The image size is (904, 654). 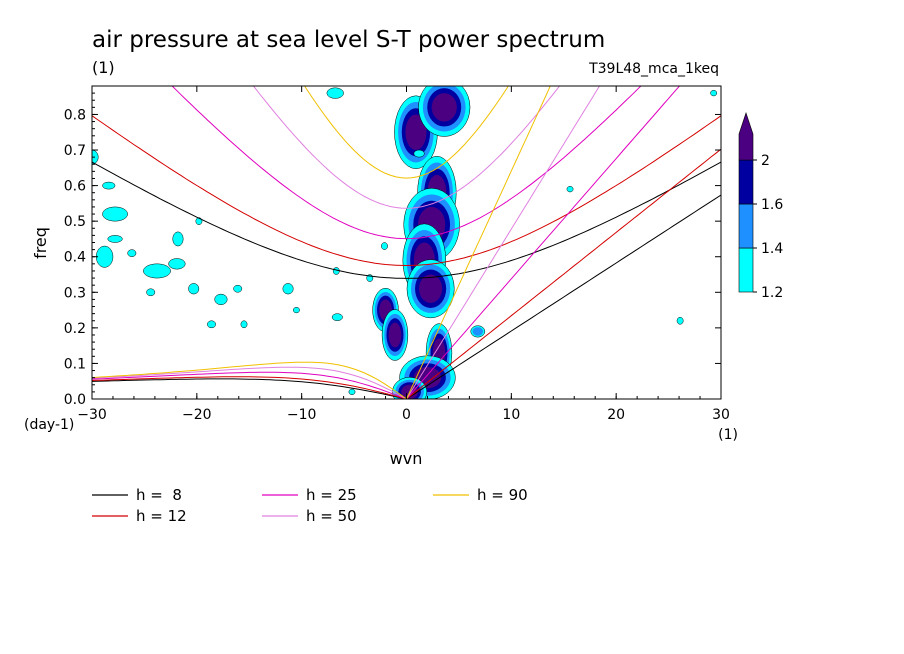 What do you see at coordinates (653, 69) in the screenshot?
I see `run-label: T39L48_mca_1keq` at bounding box center [653, 69].